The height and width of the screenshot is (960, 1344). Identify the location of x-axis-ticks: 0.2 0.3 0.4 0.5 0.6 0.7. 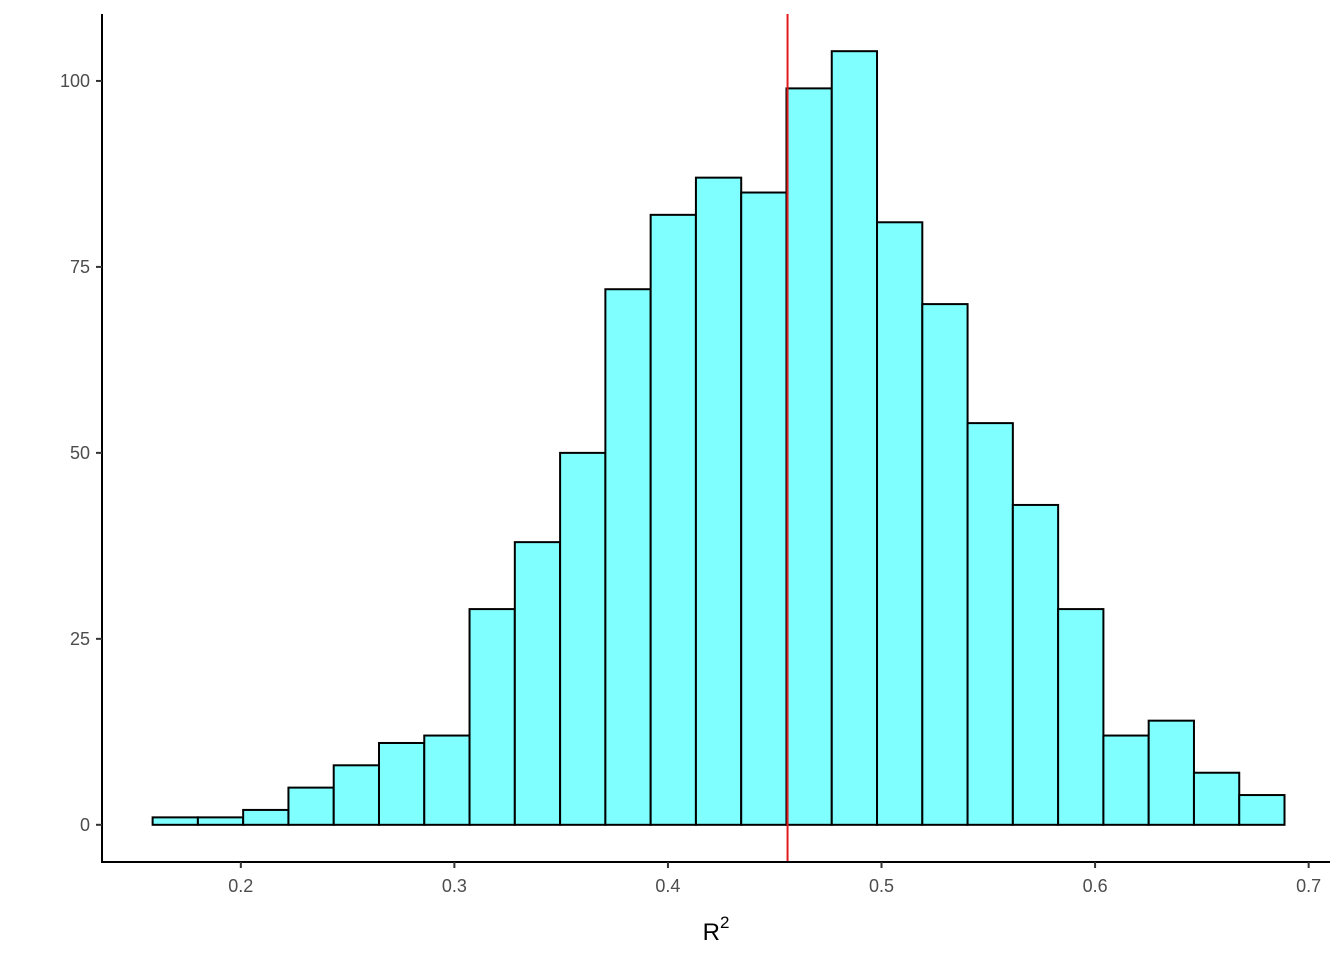
(774, 879).